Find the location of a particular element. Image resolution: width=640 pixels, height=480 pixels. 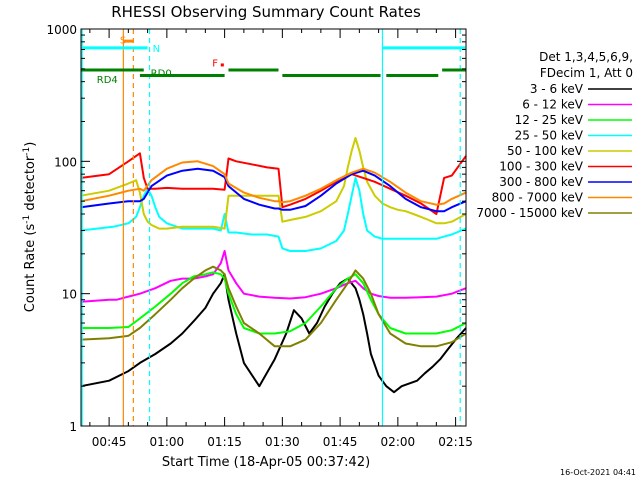

legend-label-6: 100 - 300 keV is located at coordinates (541, 167).